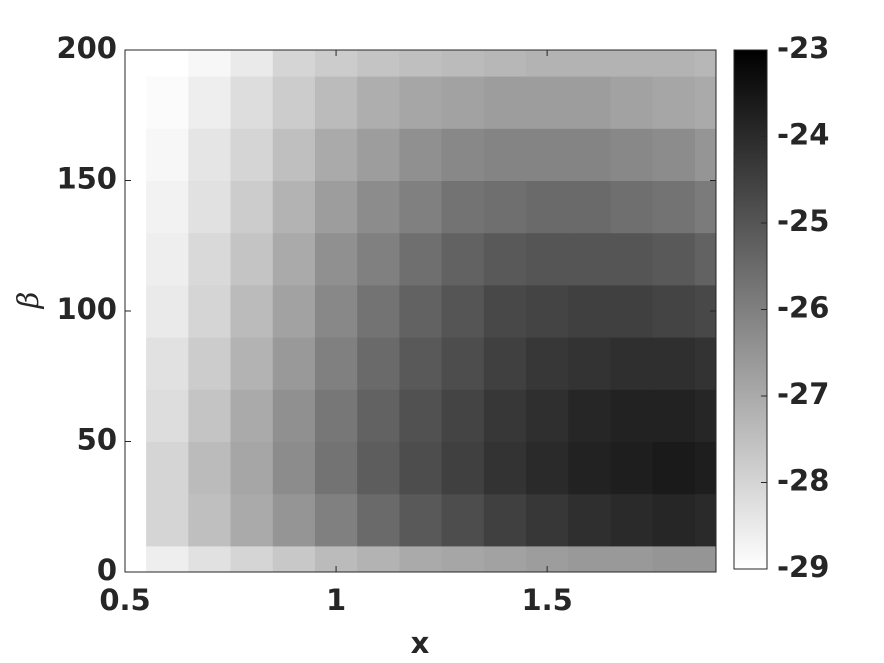 Image resolution: width=884 pixels, height=663 pixels. Describe the element at coordinates (803, 308) in the screenshot. I see `colorbar-tick-label: -26` at that location.